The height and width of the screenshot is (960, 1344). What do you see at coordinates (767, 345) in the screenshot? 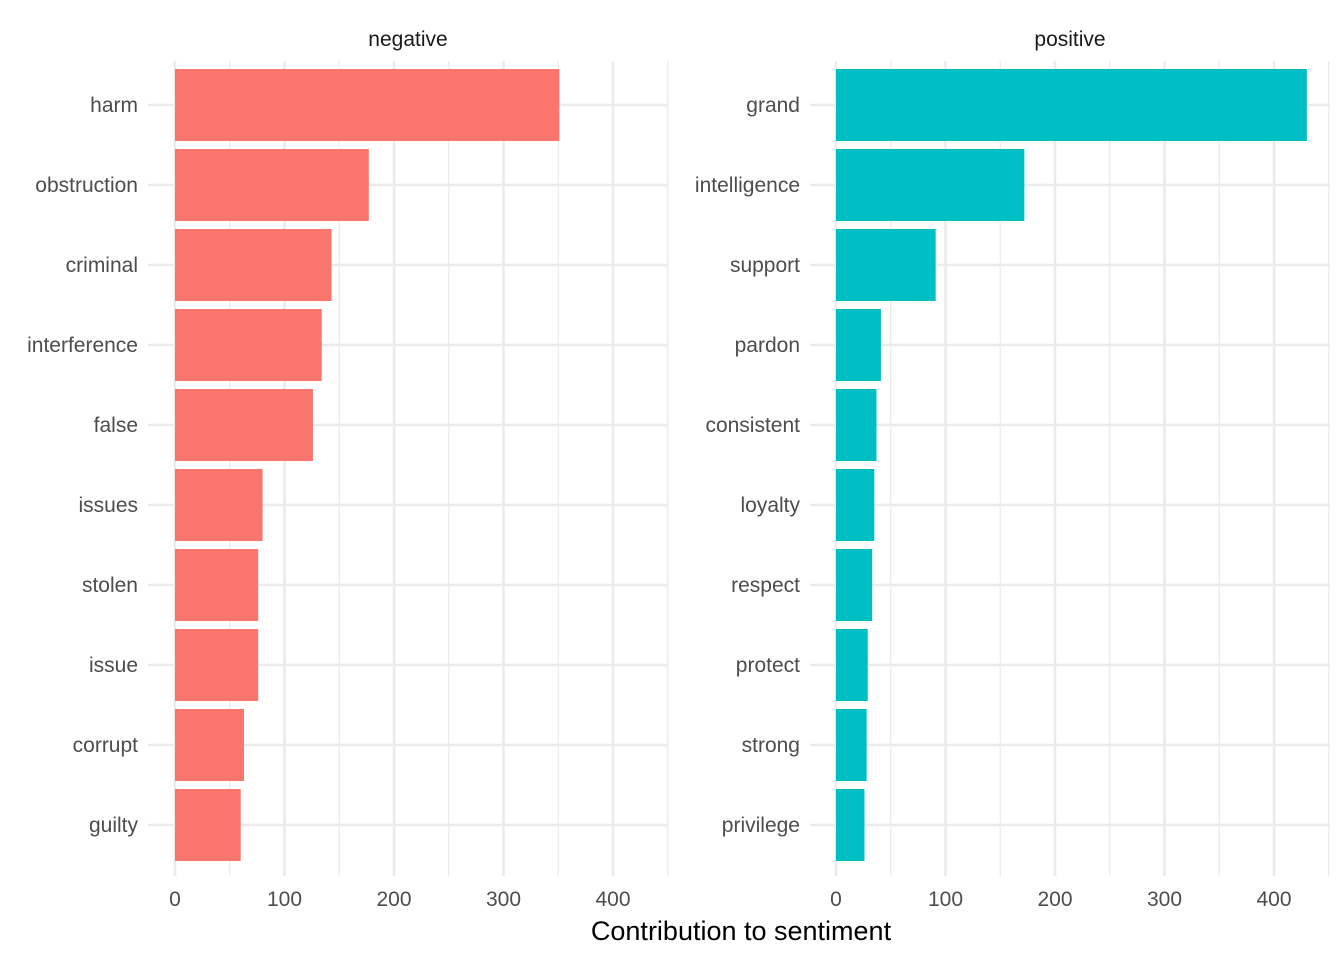
I see `category-label: pardon` at bounding box center [767, 345].